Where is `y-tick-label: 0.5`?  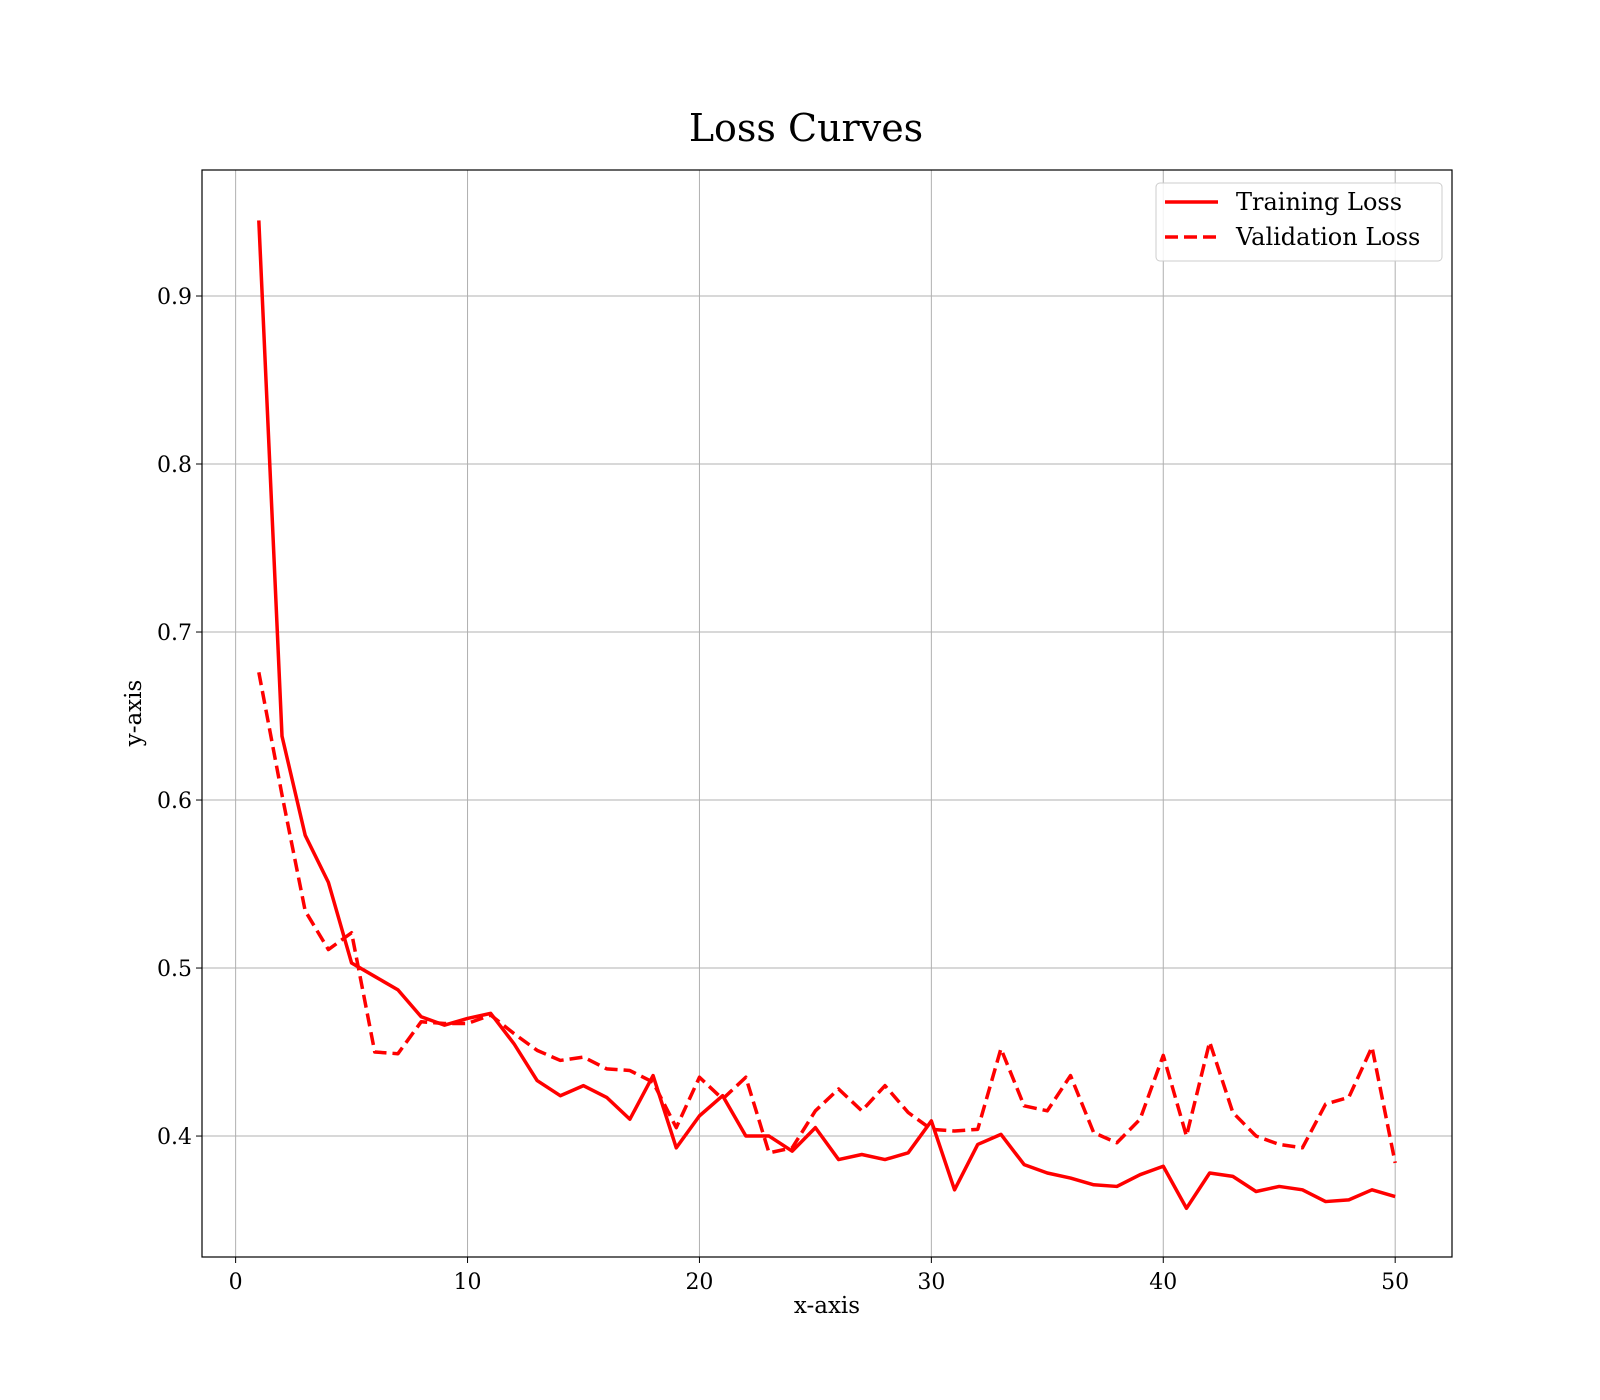 y-tick-label: 0.5 is located at coordinates (174, 969).